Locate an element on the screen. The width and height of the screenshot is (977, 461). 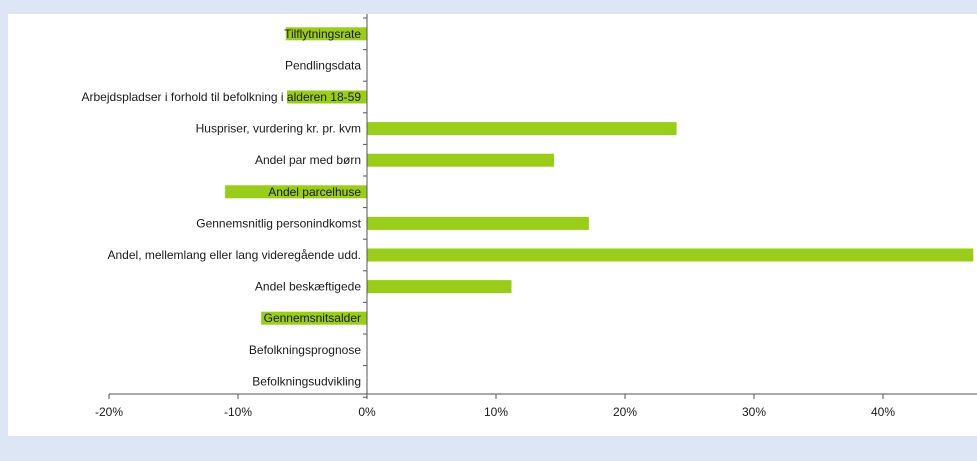
category-label: Andel parcelhuse is located at coordinates (314, 192).